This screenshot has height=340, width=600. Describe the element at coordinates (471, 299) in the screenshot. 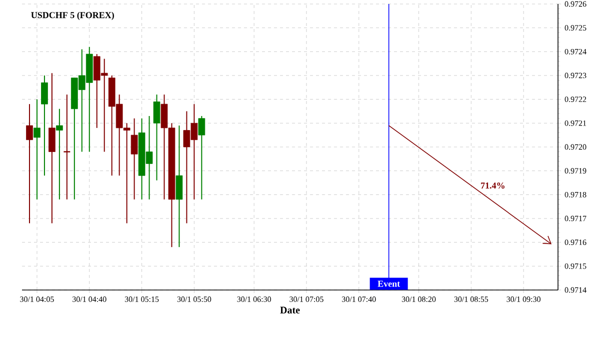

I see `x-tick-label: 30/1 08:55` at that location.